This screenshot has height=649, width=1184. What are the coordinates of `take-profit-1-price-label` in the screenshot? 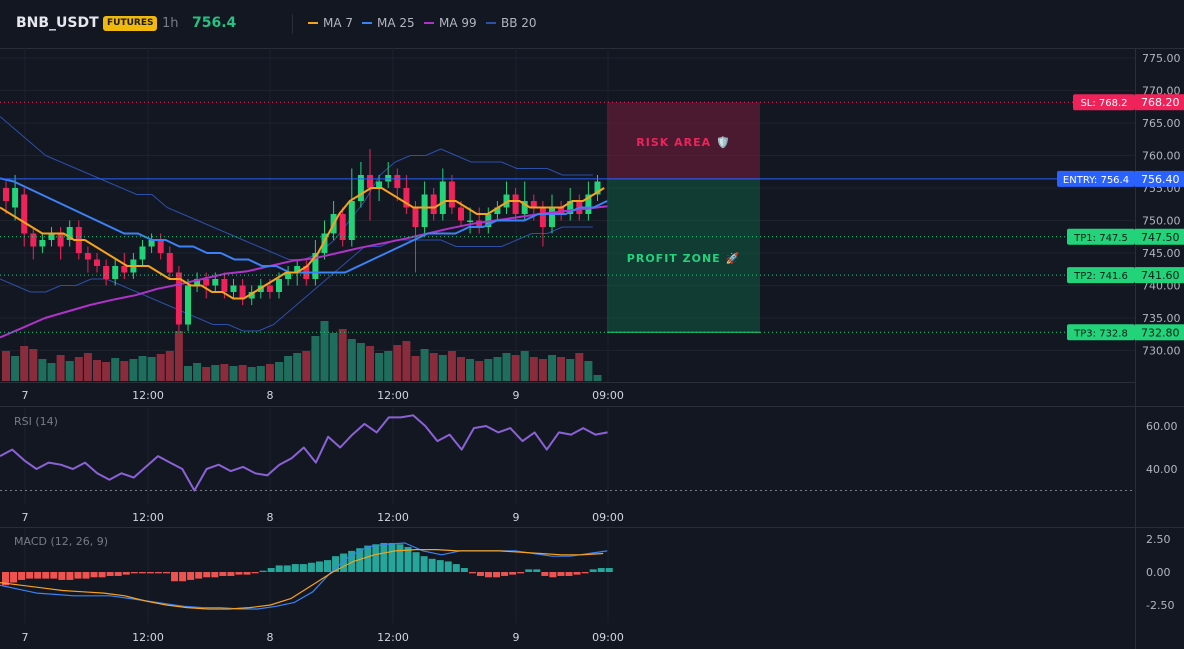 It's located at (1159, 236).